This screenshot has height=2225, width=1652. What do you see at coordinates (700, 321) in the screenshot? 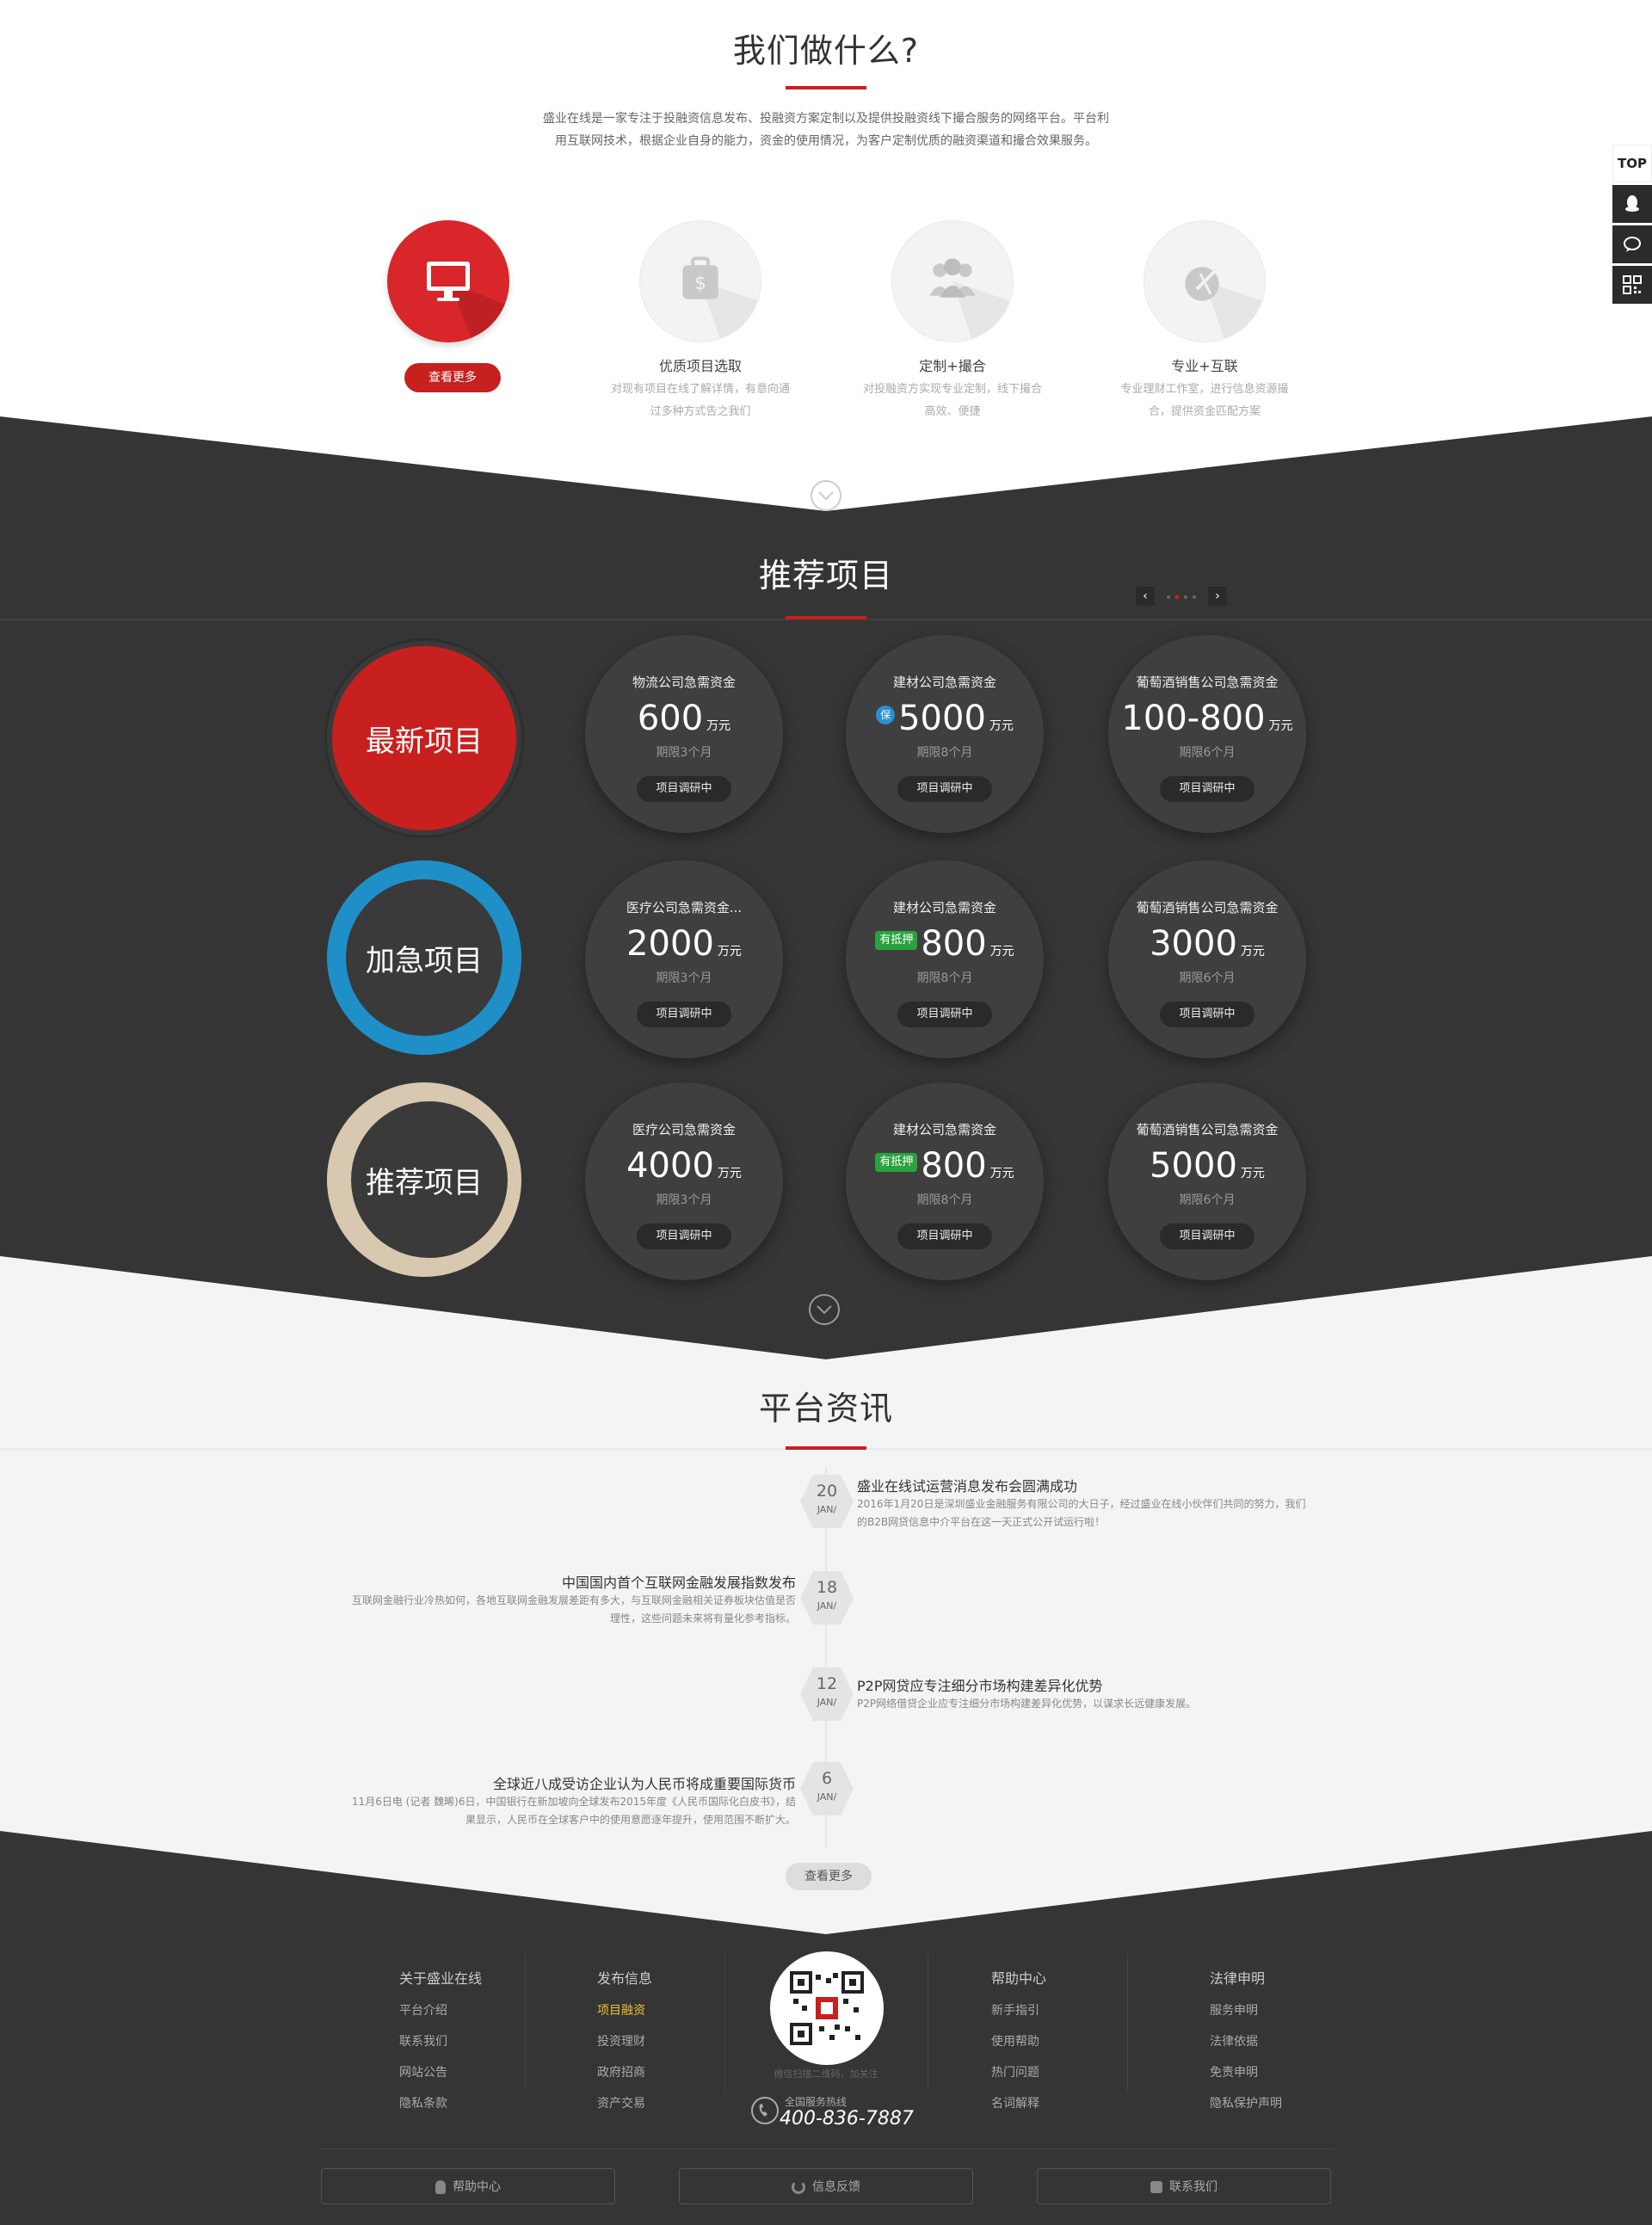
I see `service-item-2: $ 优质项目选取 对现有项目在线了解详情，有意向通过多种方式告之我们` at bounding box center [700, 321].